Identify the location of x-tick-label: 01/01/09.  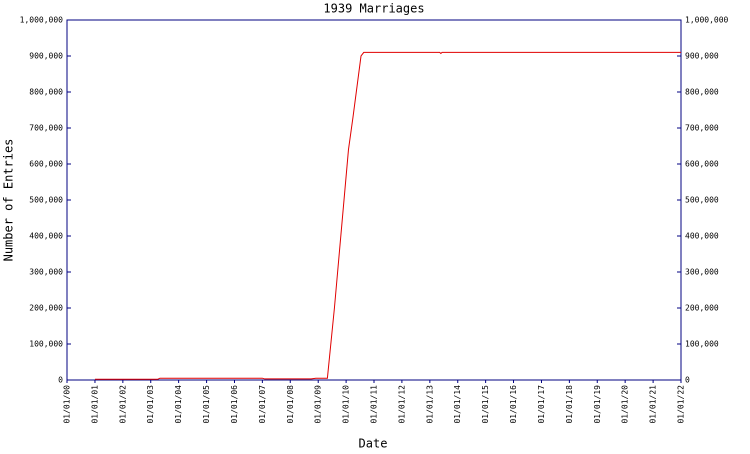
(318, 404).